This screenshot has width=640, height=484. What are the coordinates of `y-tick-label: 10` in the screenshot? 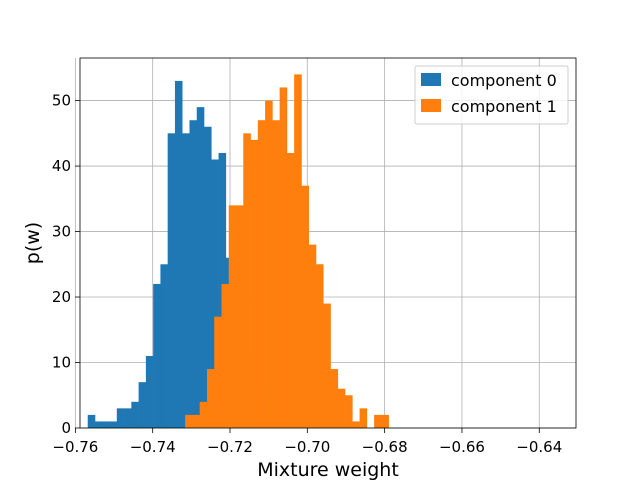 It's located at (61, 363).